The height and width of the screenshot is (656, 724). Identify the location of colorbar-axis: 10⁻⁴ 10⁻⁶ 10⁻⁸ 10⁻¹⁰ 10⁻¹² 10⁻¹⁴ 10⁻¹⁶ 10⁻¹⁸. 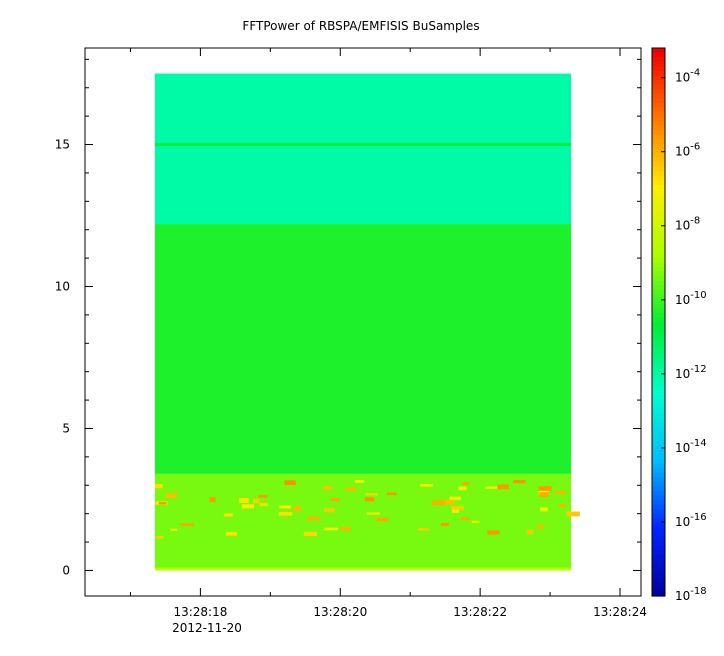
(684, 335).